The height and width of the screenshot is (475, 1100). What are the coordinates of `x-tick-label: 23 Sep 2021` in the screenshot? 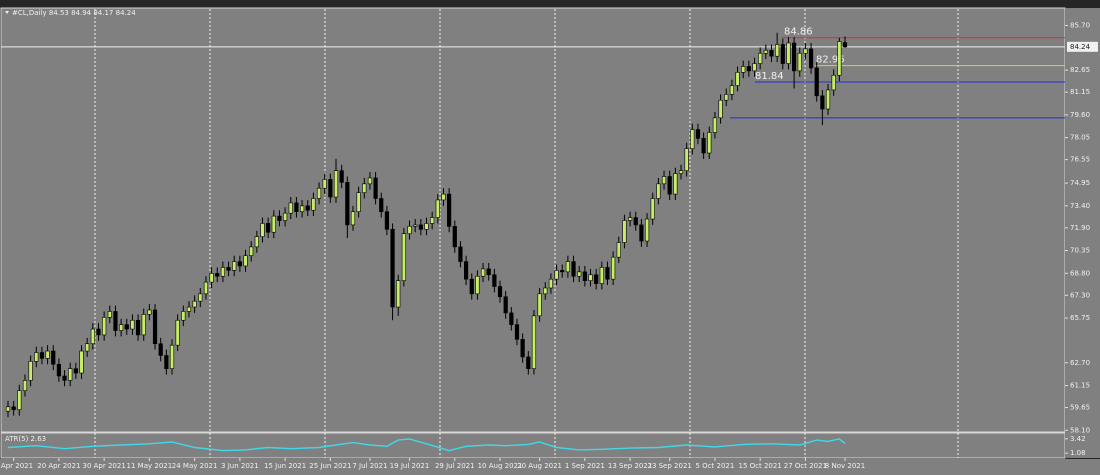 It's located at (669, 466).